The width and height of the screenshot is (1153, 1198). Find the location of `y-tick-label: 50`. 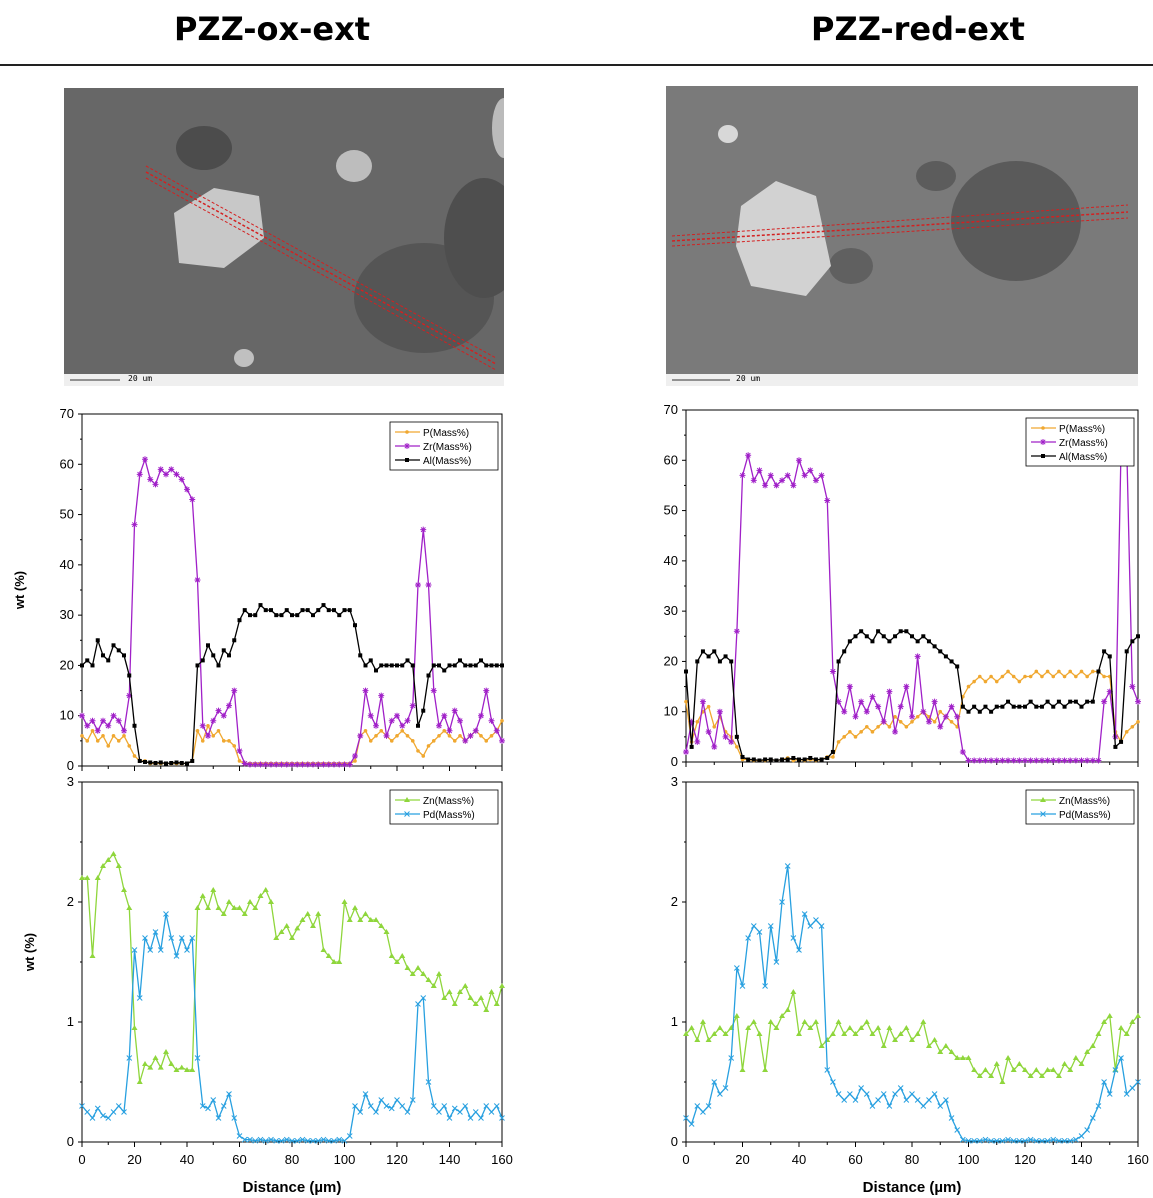

y-tick-label: 50 is located at coordinates (671, 510).